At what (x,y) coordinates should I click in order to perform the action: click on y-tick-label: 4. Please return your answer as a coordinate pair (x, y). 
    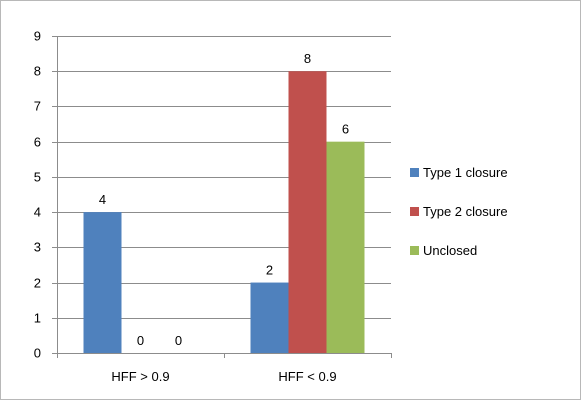
    Looking at the image, I should click on (37, 212).